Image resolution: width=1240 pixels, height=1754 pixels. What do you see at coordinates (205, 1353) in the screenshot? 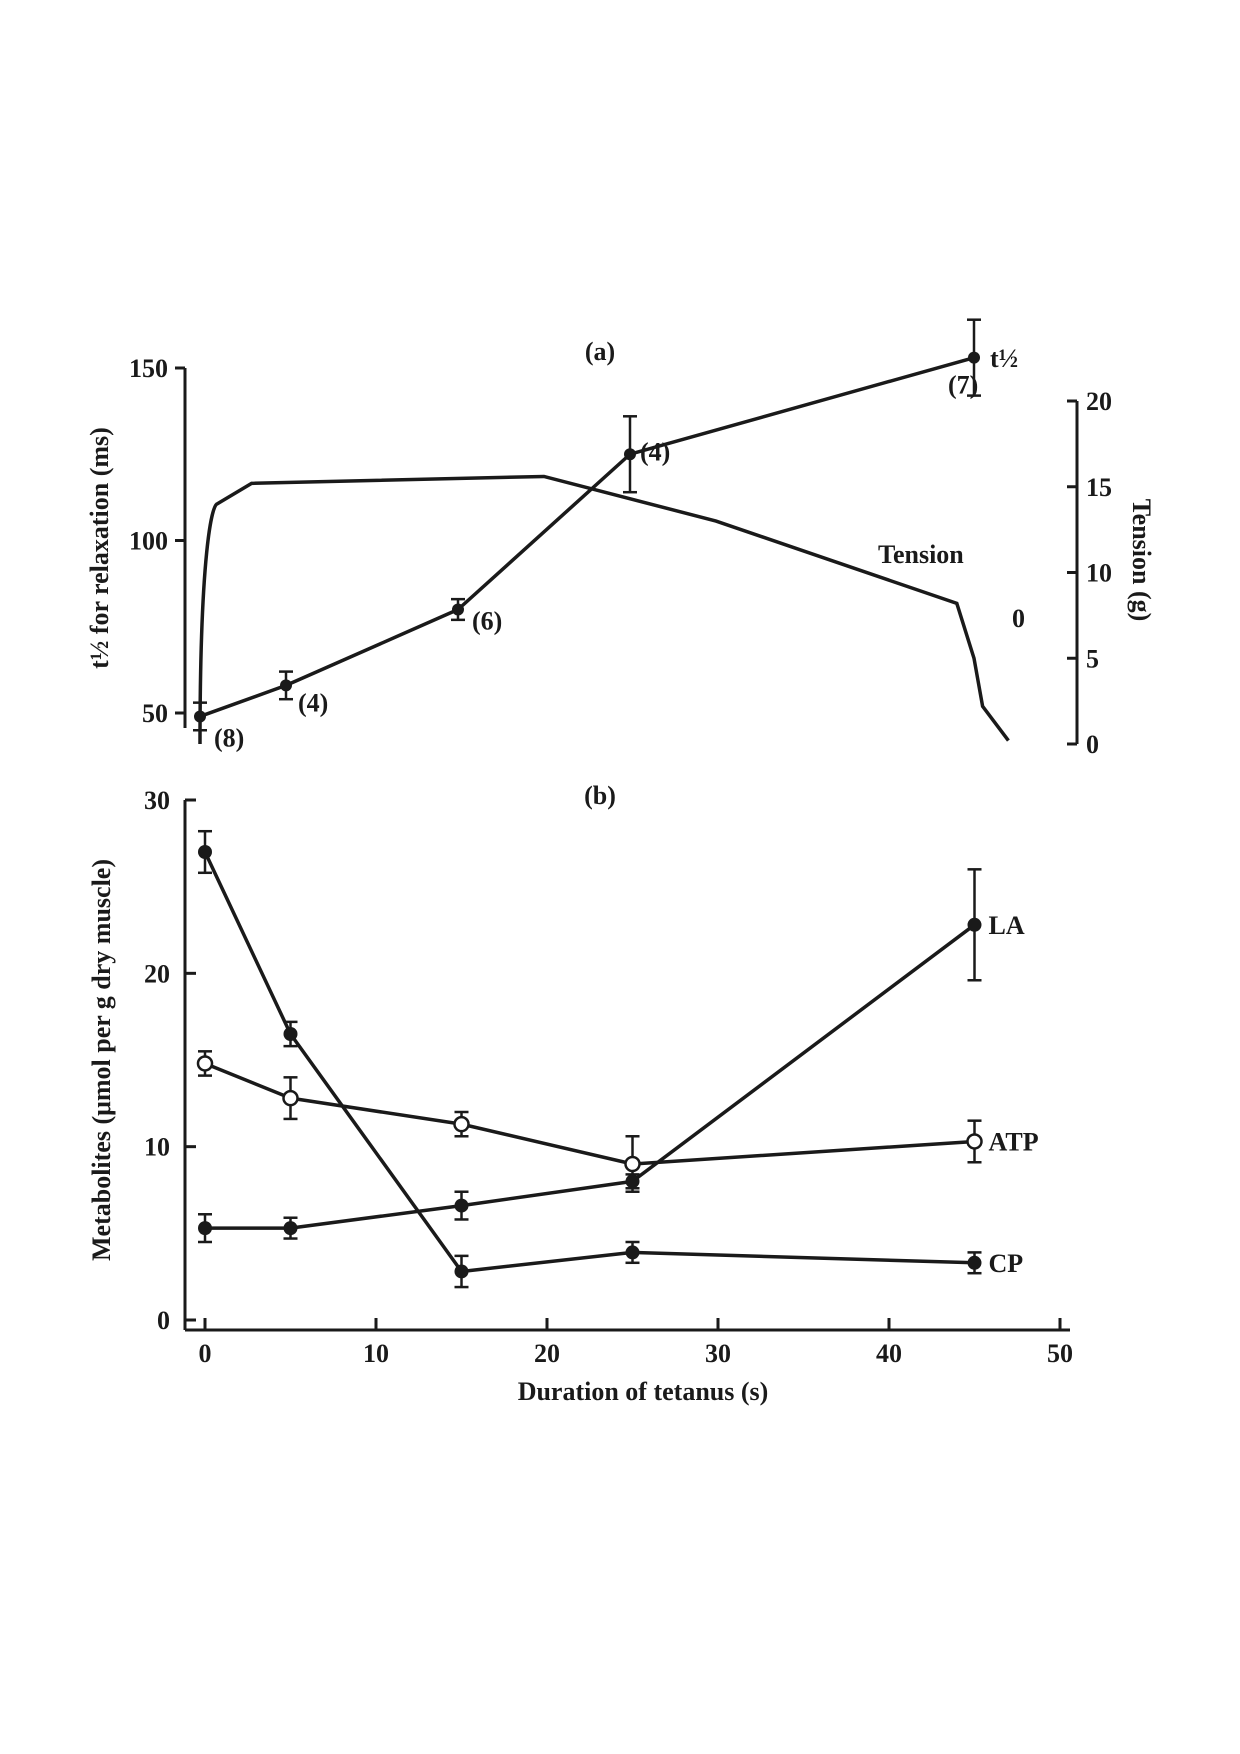
I see `panel-b-x-tick-label: 0` at bounding box center [205, 1353].